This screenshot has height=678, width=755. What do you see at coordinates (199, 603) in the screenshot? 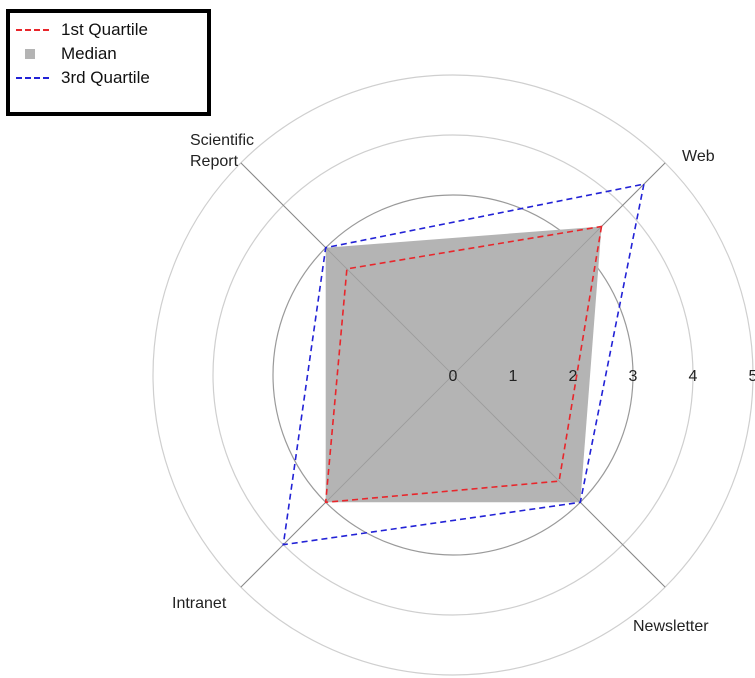
I see `axis-label-intranet: Intranet` at bounding box center [199, 603].